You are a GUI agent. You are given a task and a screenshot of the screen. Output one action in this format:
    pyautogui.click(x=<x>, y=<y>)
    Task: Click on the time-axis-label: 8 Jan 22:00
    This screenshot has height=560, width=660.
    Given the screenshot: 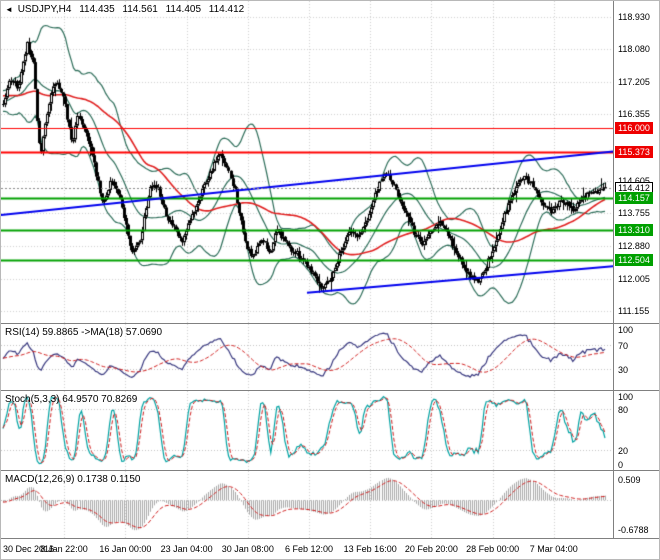 What is the action you would take?
    pyautogui.click(x=64, y=549)
    